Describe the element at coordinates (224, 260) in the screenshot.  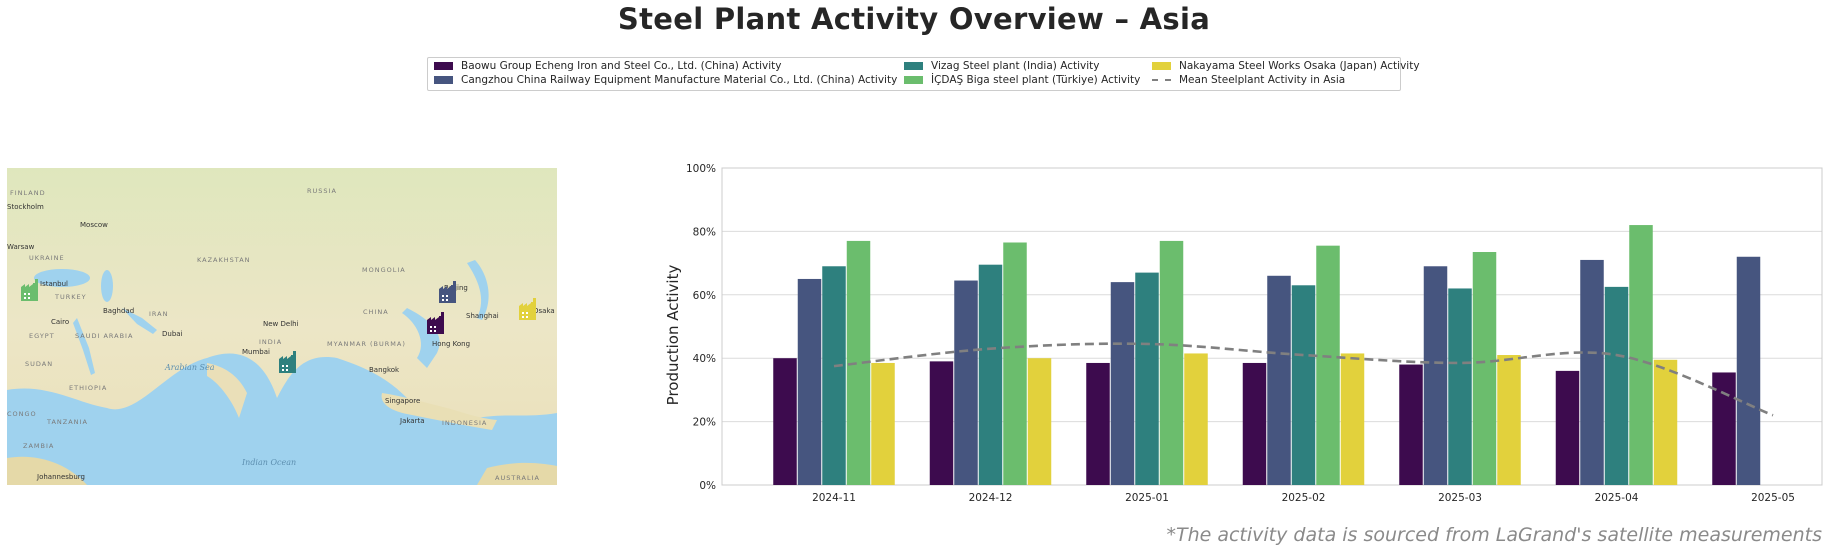
I see `map-country-label: KAZAKHSTAN` at that location.